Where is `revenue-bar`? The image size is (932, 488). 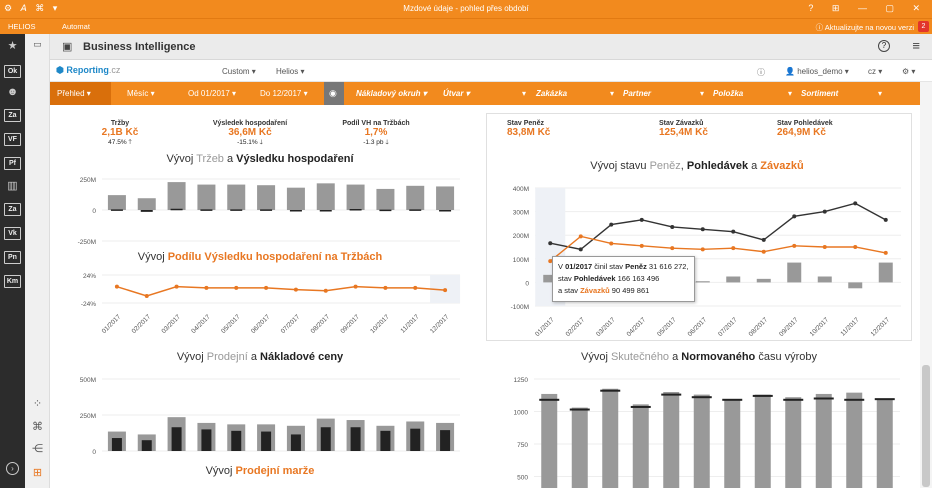
revenue-bar is located at coordinates (445, 198).